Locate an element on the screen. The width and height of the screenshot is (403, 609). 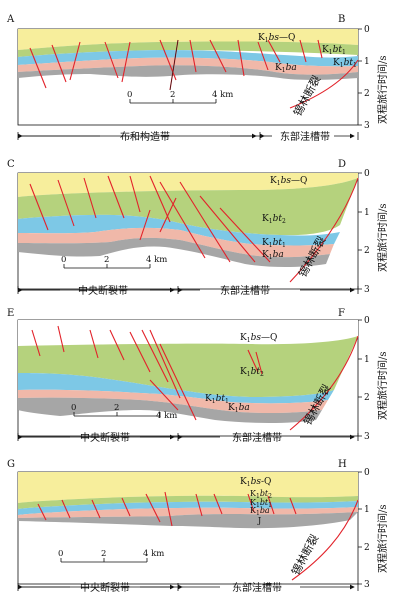
time-axis-ticks: 0 1 2 3 0 1 2 3 0 1 2 3 0 1 2 3 is located at coordinates (367, 307).